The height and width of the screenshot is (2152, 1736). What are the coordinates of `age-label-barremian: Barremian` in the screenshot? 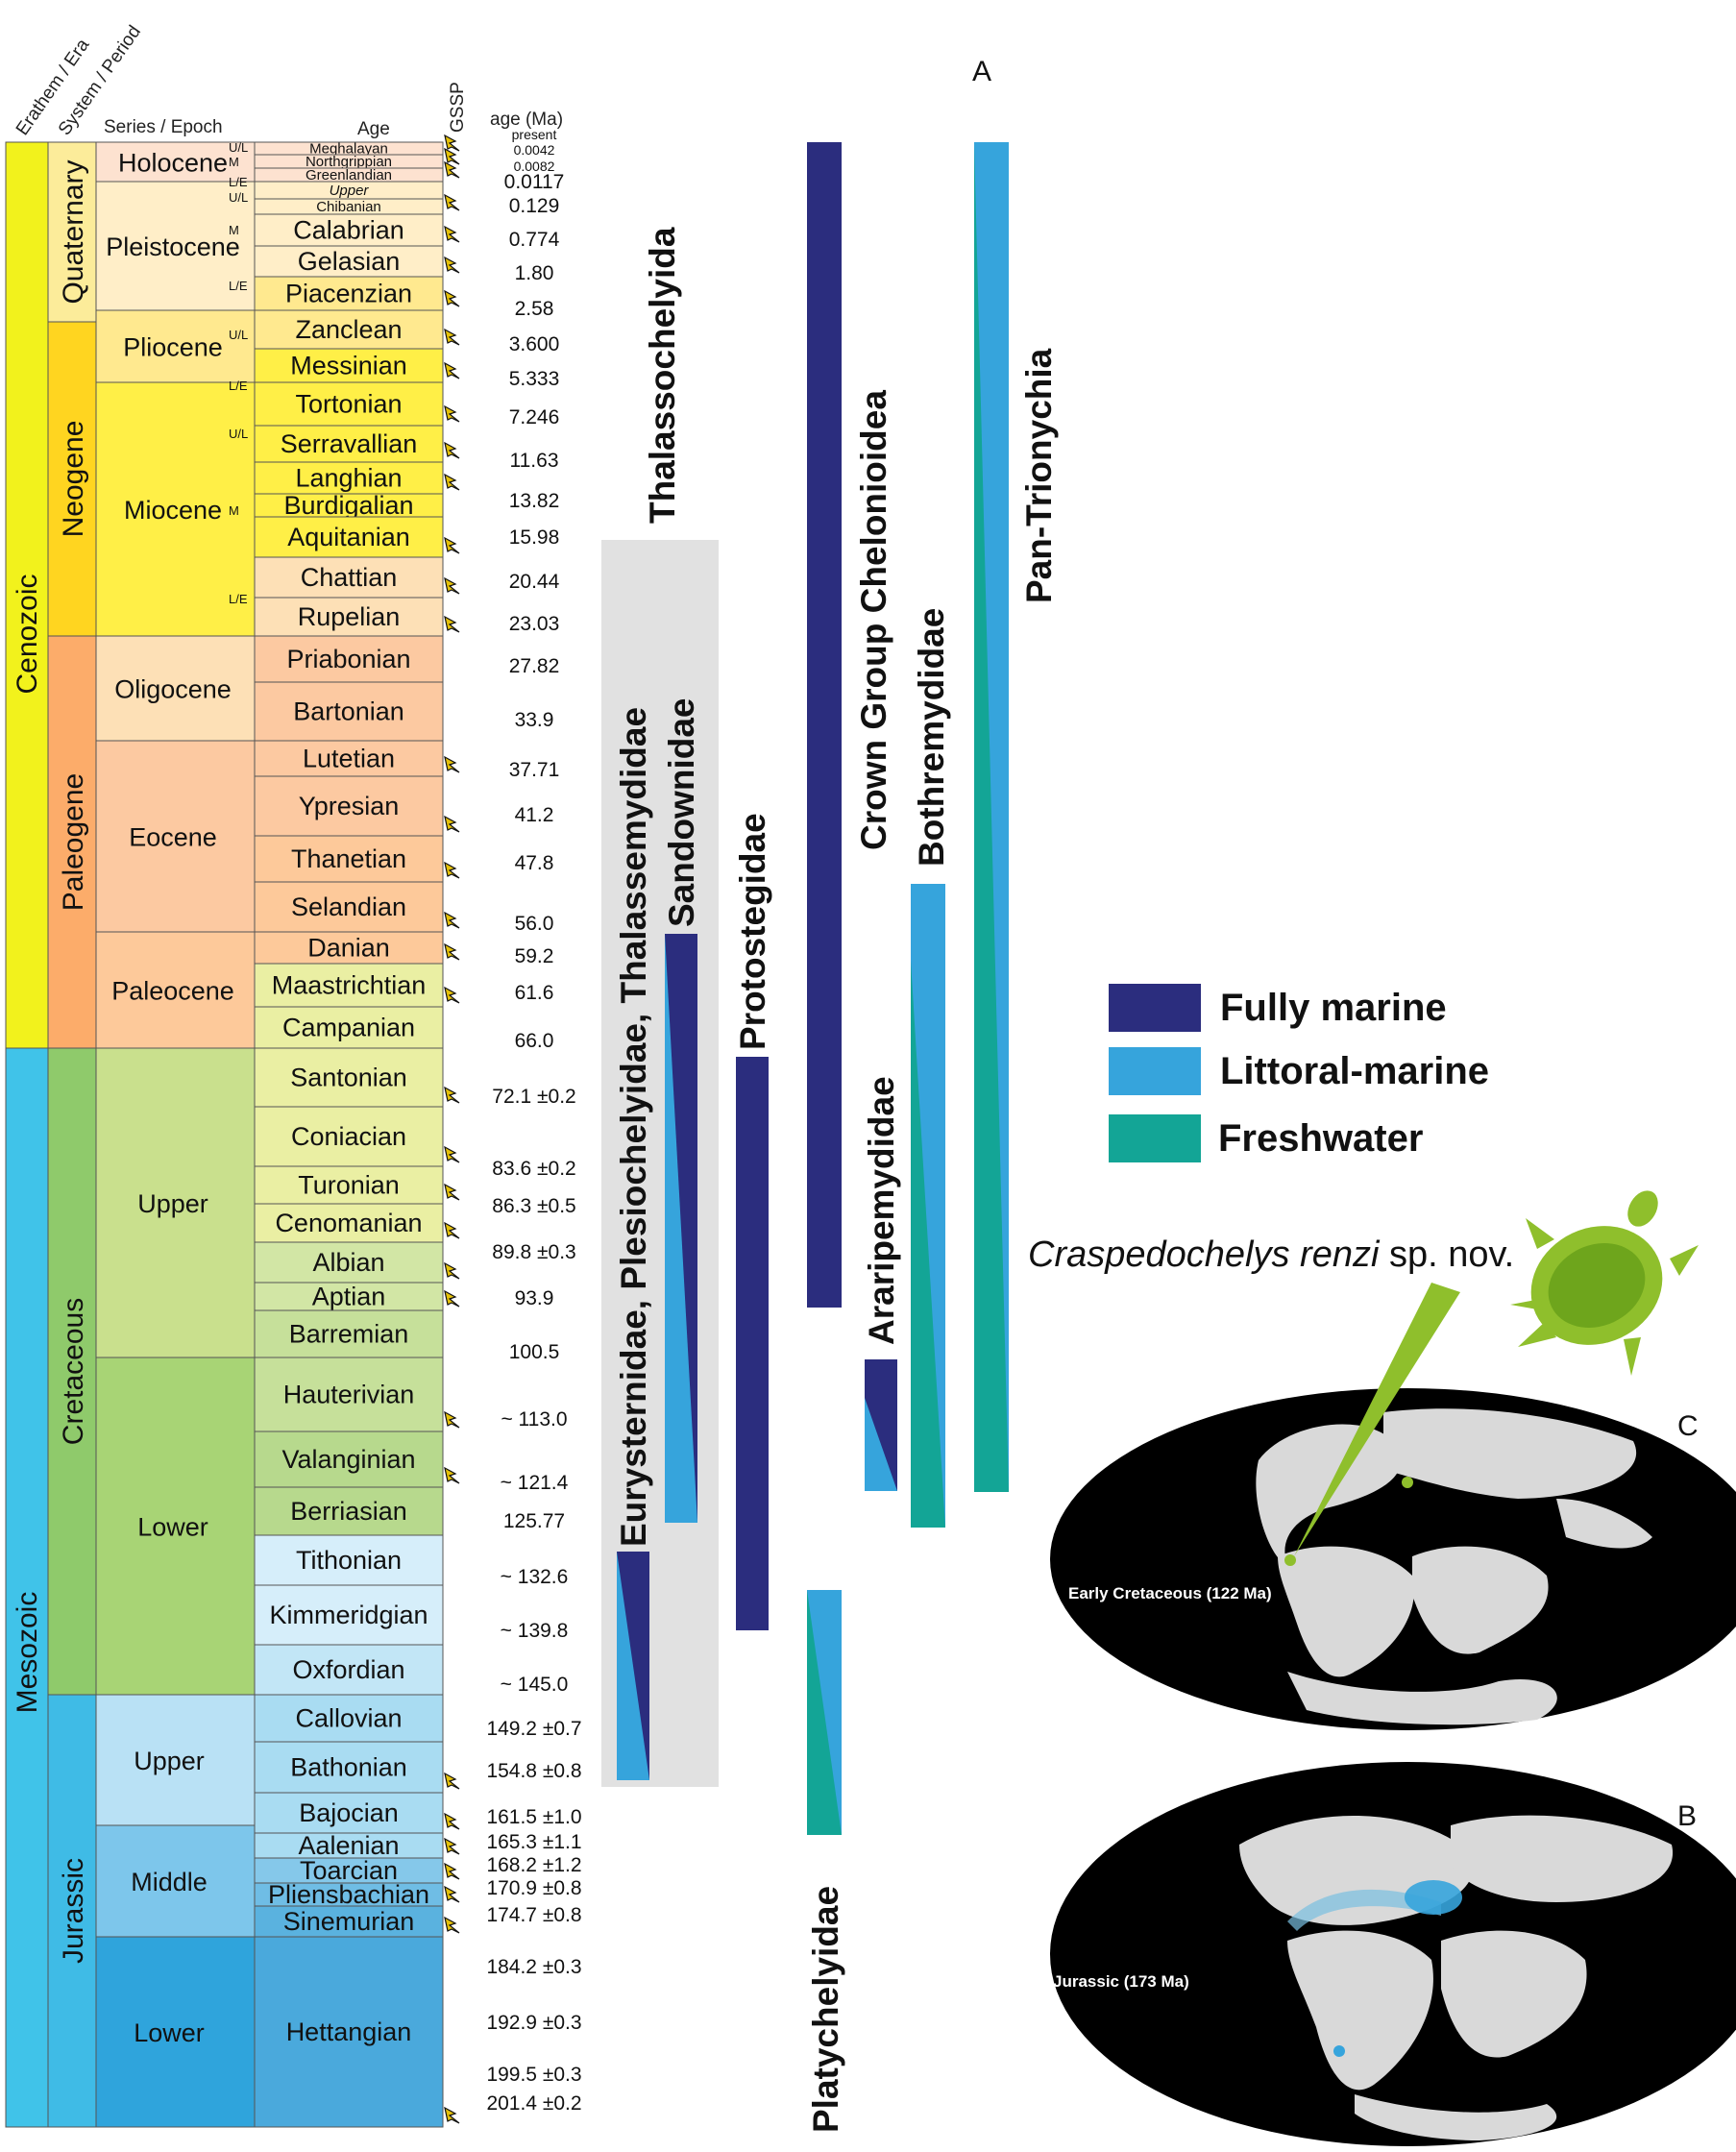 It's located at (349, 1334).